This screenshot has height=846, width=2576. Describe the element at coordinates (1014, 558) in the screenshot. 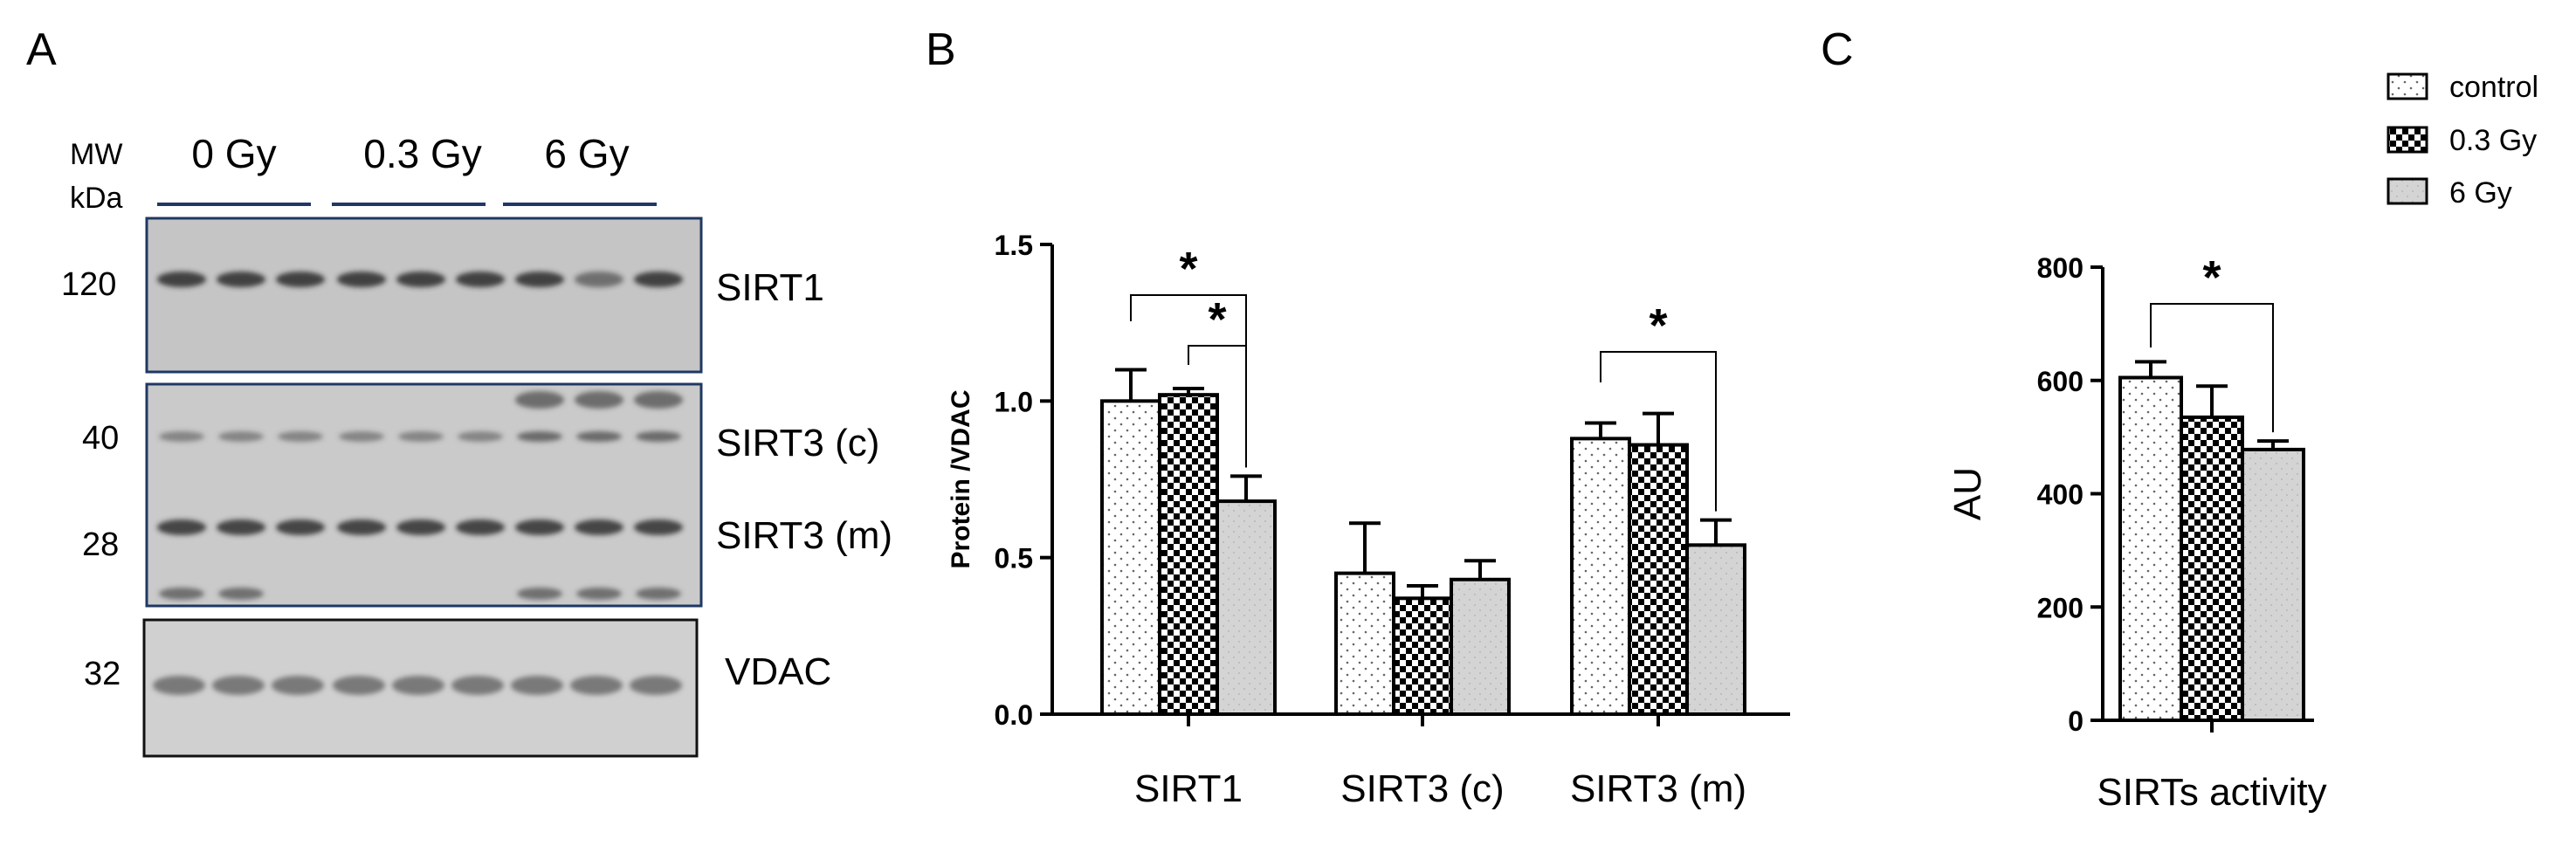

I see `y-tick-label: 0.5` at that location.